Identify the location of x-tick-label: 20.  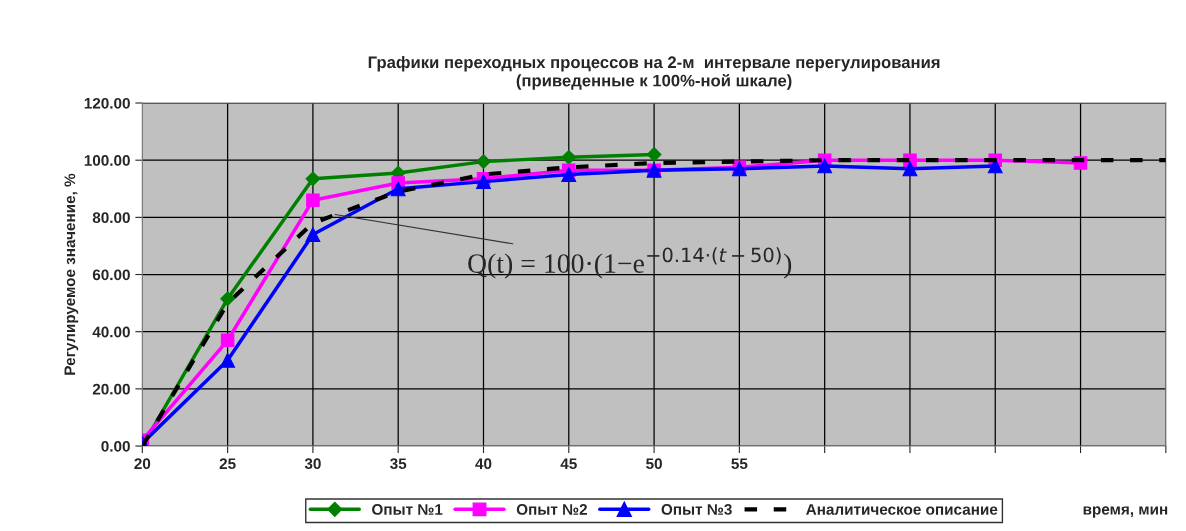
(142, 464).